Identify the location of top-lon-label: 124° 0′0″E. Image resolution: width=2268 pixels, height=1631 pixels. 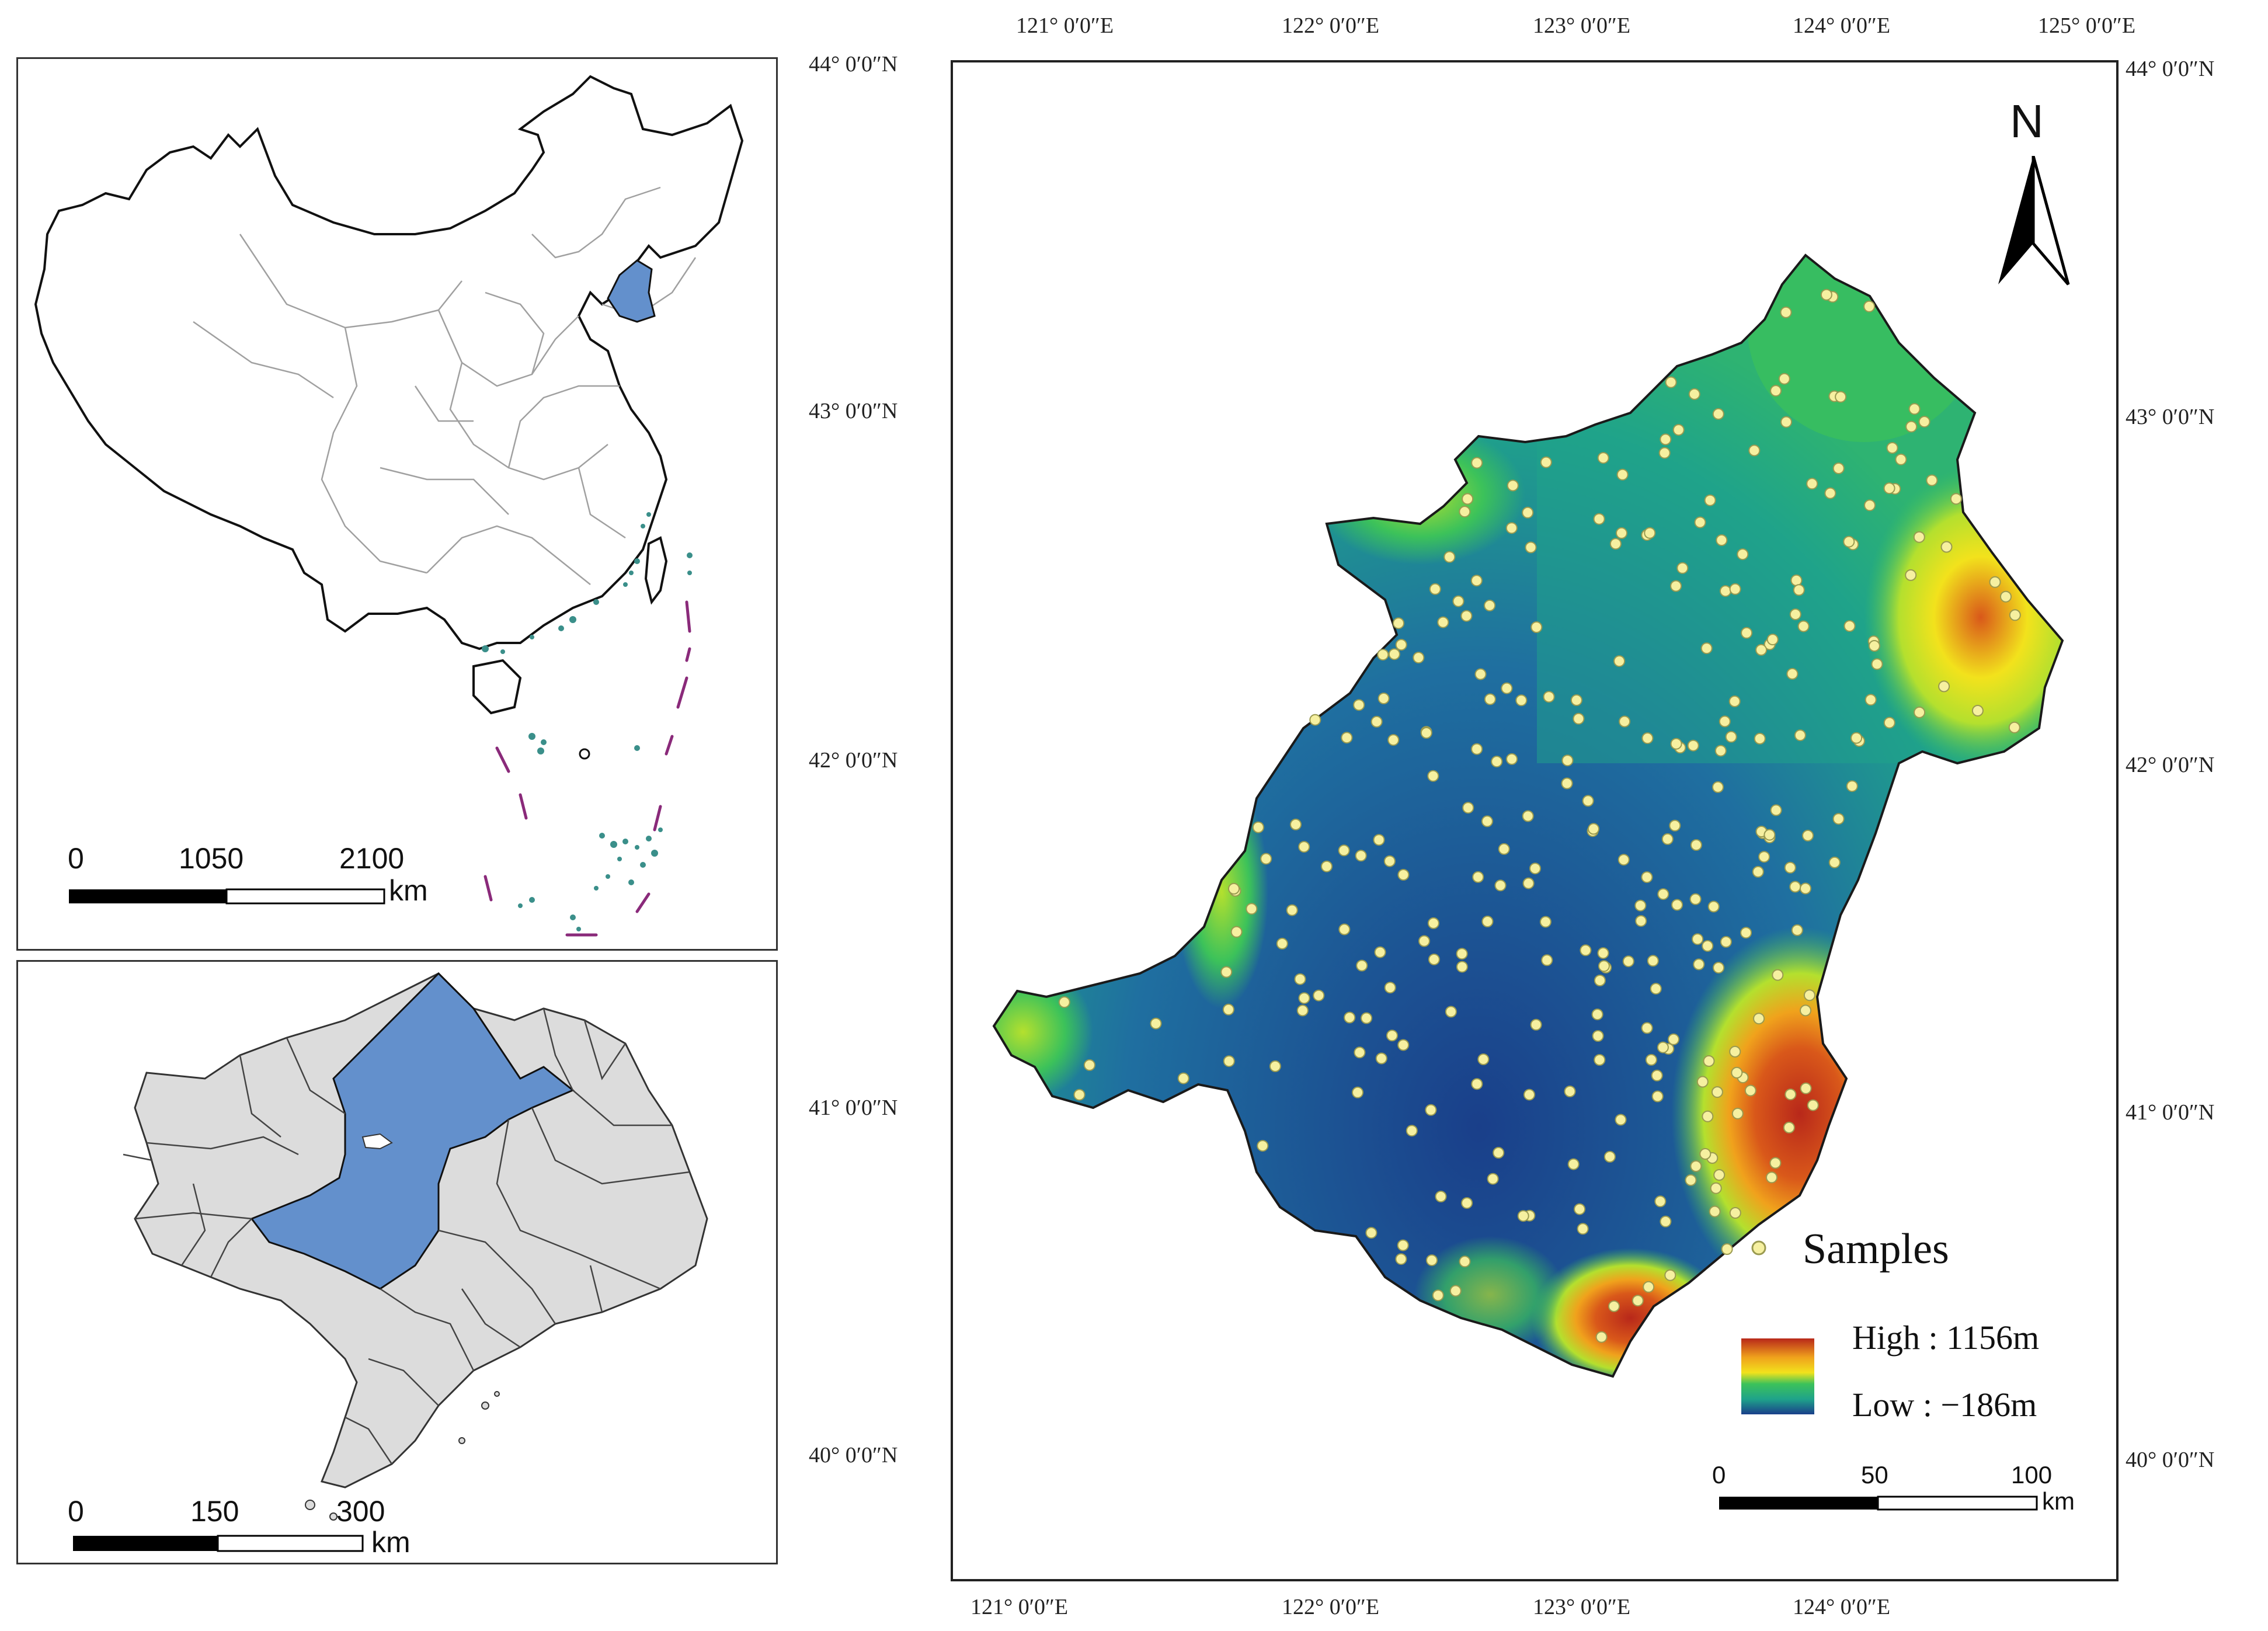
(1842, 25).